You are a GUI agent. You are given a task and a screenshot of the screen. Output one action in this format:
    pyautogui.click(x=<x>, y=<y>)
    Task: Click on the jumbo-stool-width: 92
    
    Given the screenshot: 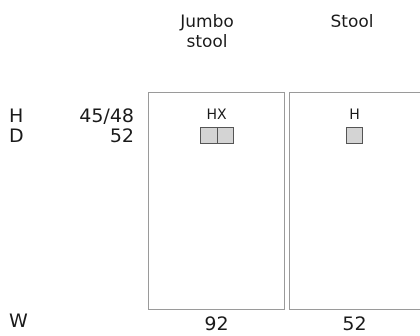 What is the action you would take?
    pyautogui.click(x=216, y=324)
    